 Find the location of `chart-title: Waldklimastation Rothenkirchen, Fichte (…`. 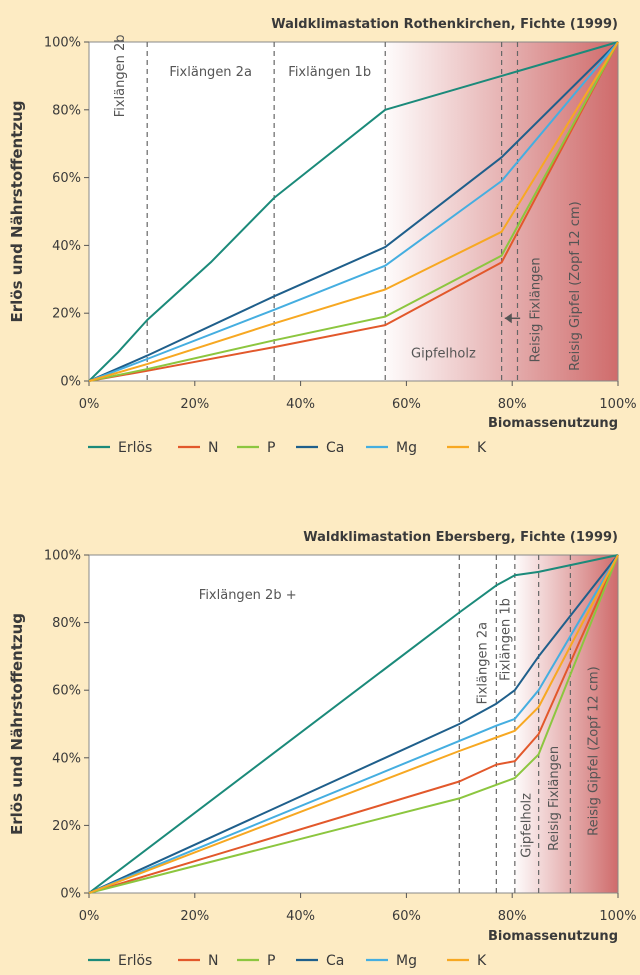

chart-title: Waldklimastation Rothenkirchen, Fichte (… is located at coordinates (444, 24).